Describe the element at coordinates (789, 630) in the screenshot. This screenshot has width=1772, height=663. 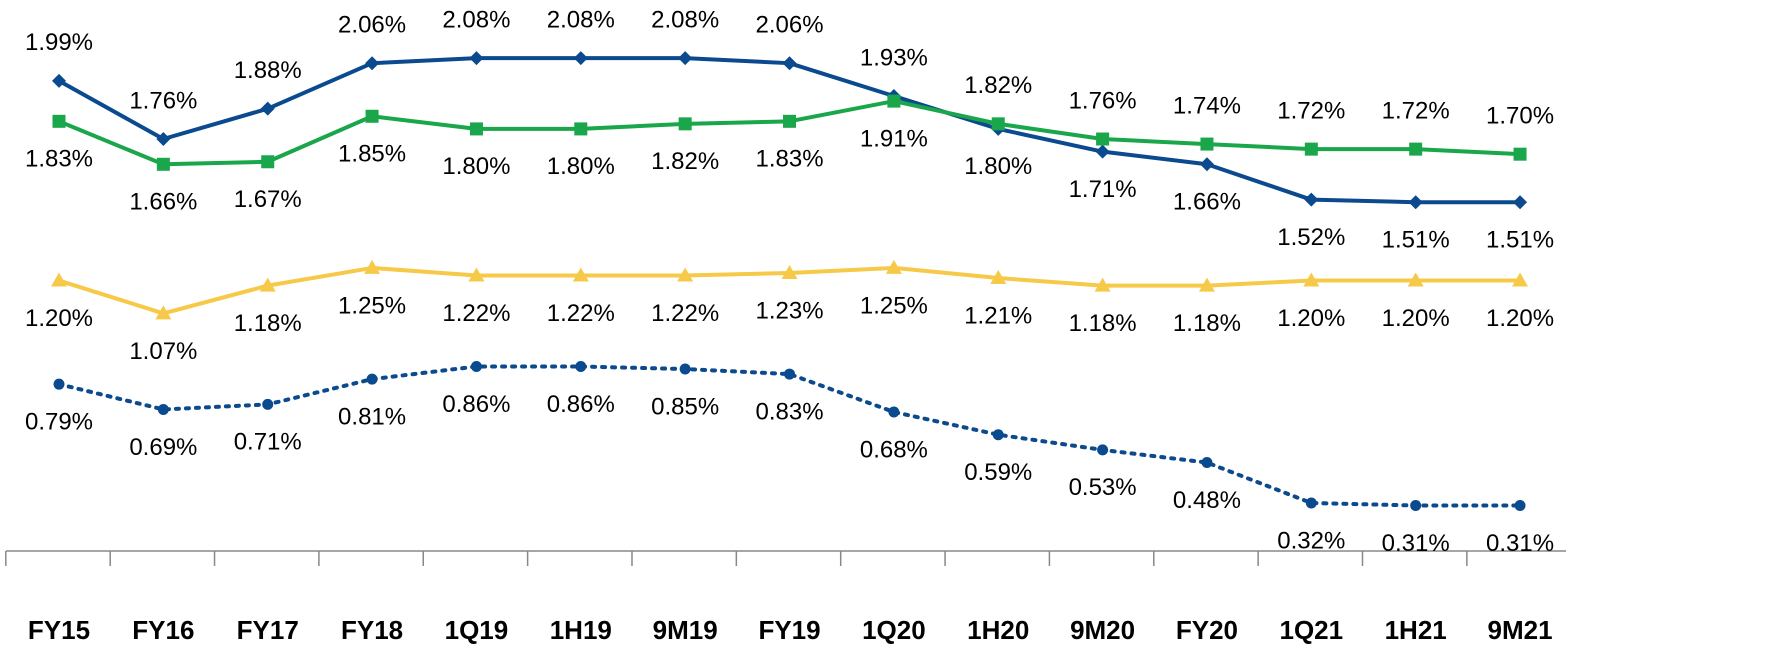
I see `x-tick-label: FY19` at that location.